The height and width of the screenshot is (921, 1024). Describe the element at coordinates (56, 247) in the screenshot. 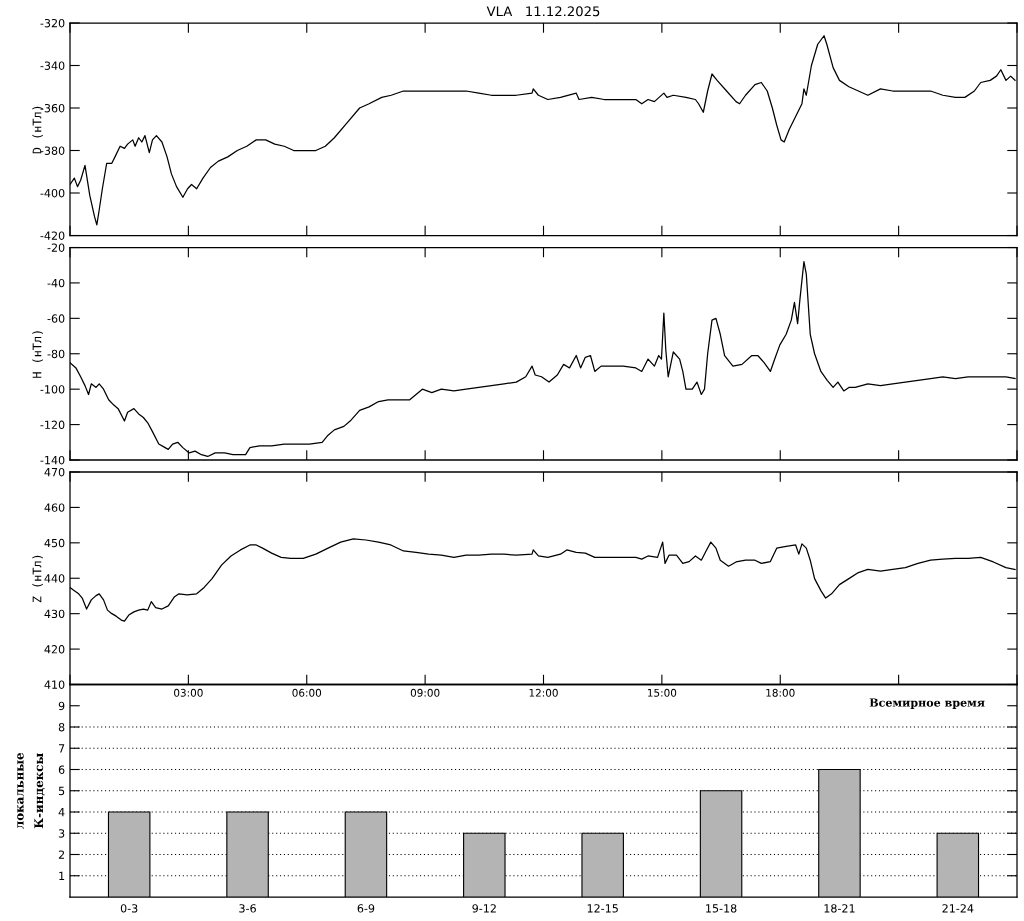

I see `y-tick-label: -20` at that location.